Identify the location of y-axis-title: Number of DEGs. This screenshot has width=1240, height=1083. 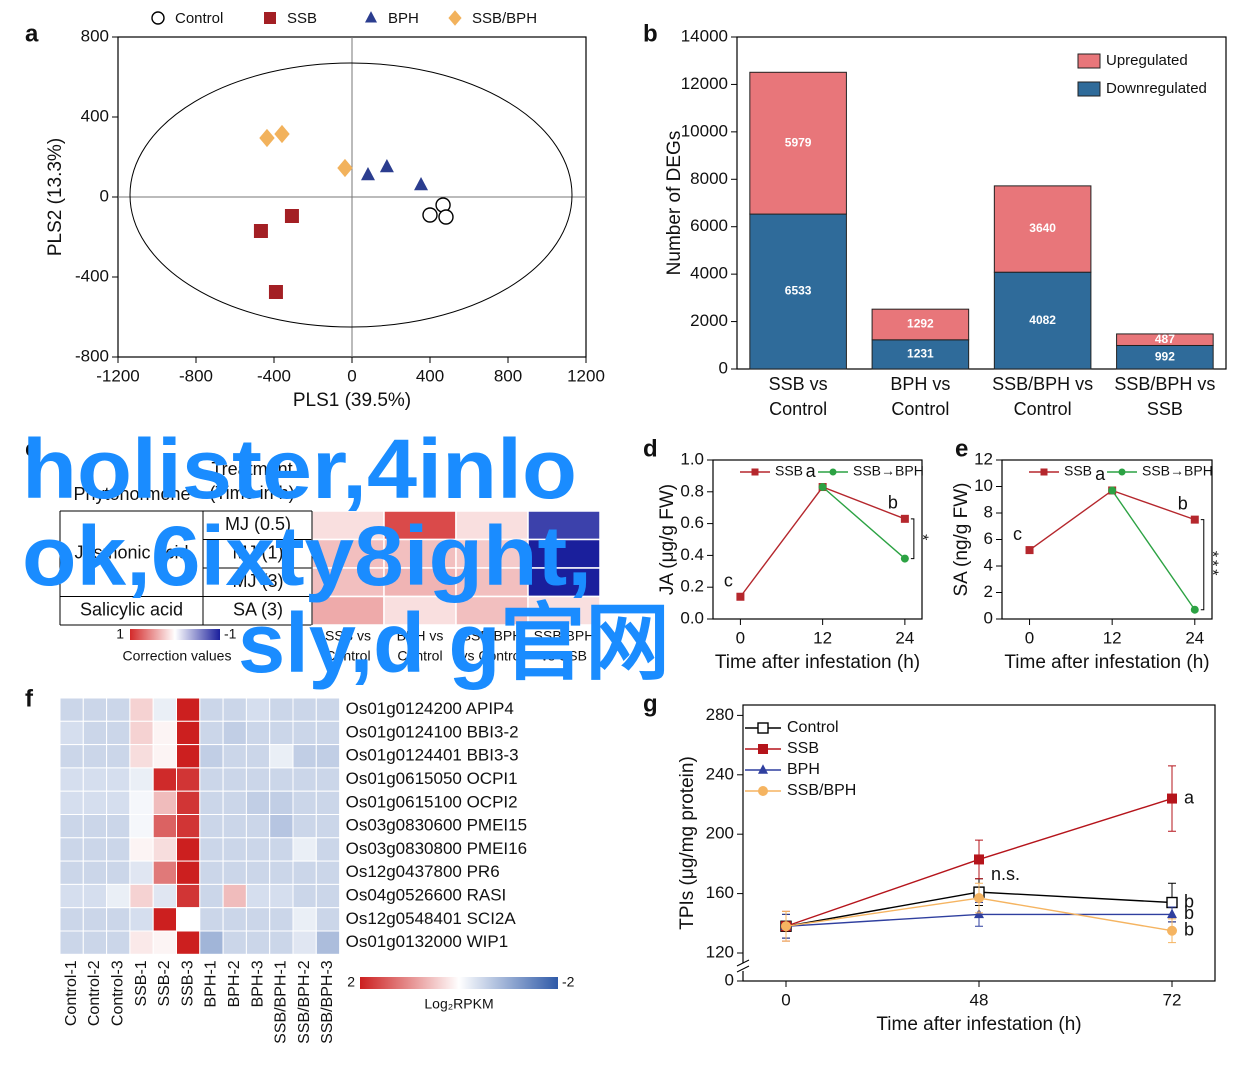
(674, 203).